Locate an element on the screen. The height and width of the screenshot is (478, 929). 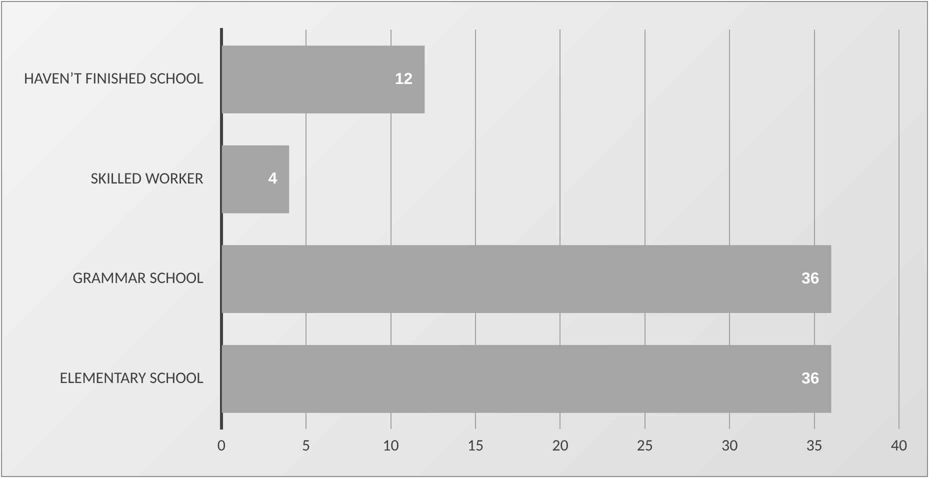
x-tick-label: 40 is located at coordinates (899, 446).